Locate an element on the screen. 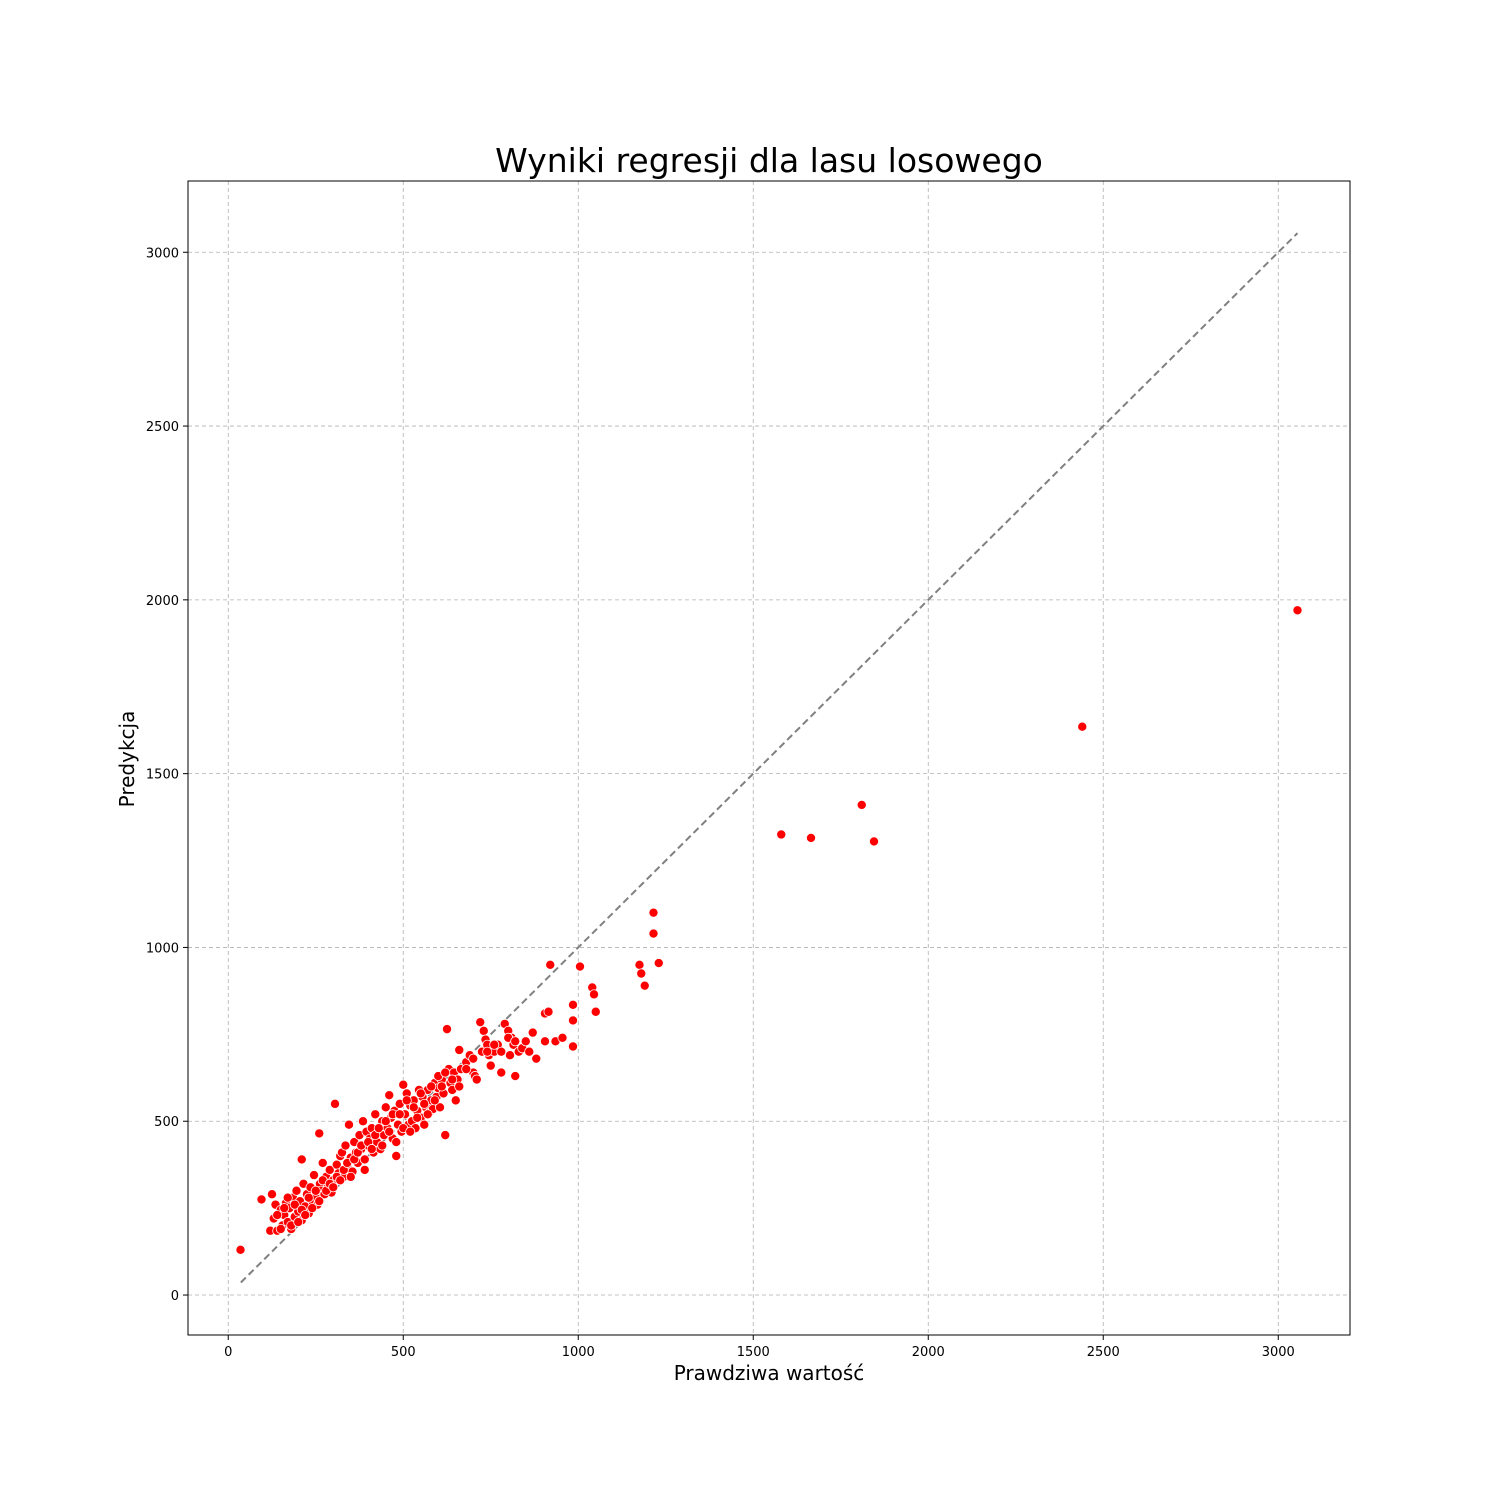 Image resolution: width=1500 pixels, height=1500 pixels. chart-title: Wyniki regresji dla lasu losowego is located at coordinates (769, 160).